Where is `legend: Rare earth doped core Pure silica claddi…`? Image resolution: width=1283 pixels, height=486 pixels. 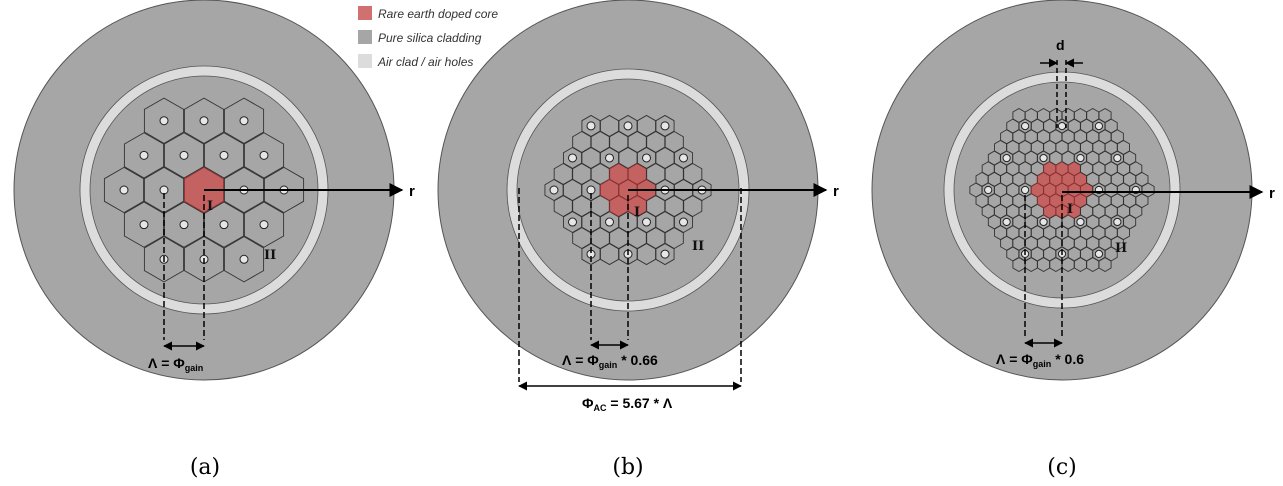 legend: Rare earth doped core Pure silica claddi… is located at coordinates (428, 37).